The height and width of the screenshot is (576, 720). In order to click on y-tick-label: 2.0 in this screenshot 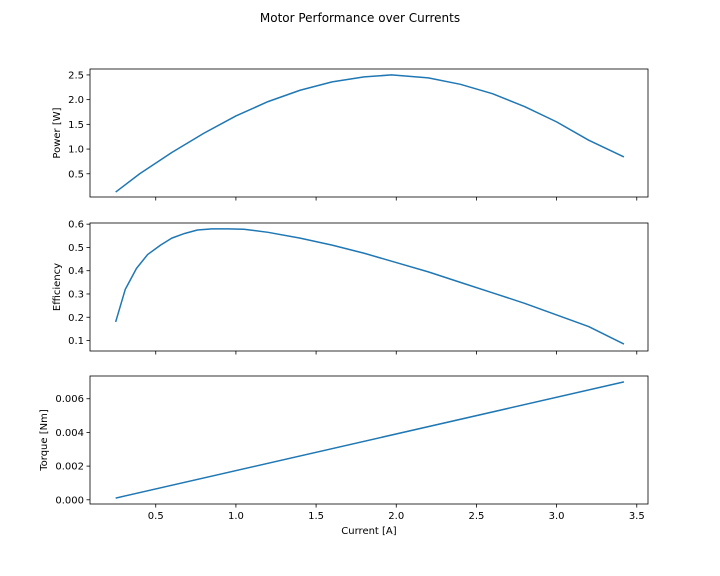, I will do `click(76, 100)`.